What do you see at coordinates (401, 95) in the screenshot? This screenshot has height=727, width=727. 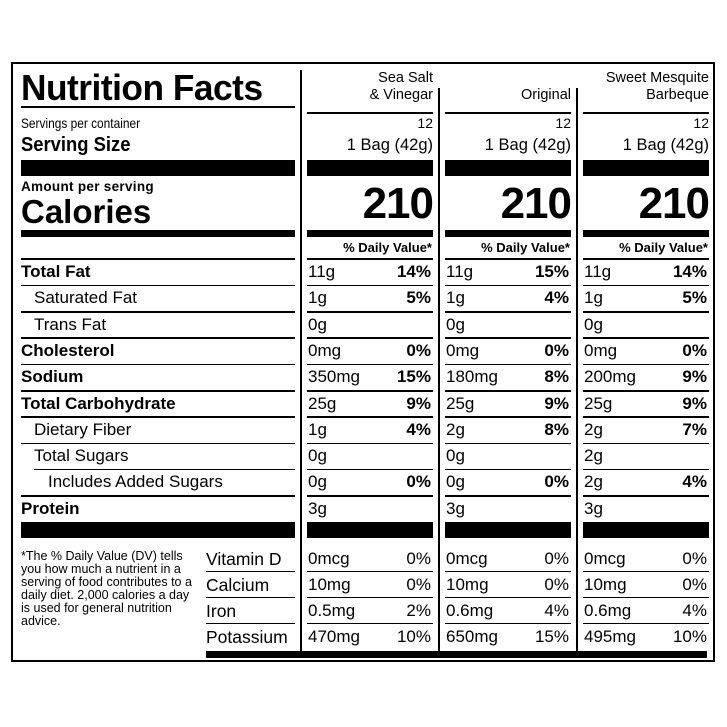 I see `product-name-line2: & Vinegar` at bounding box center [401, 95].